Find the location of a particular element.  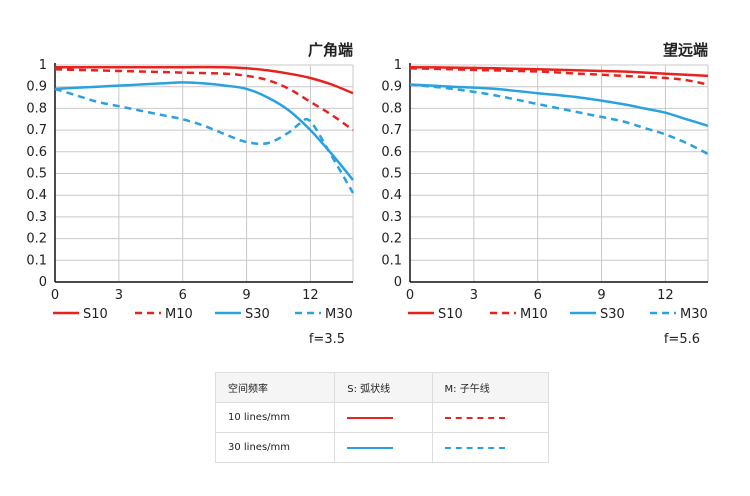

chart2-x-tick-label: 9 is located at coordinates (601, 295).